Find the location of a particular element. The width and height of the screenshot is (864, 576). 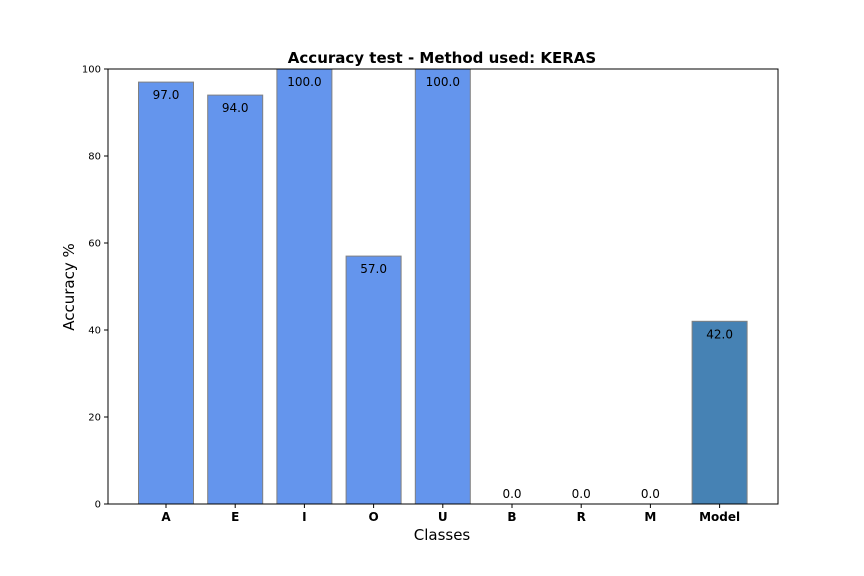

data-label-m: 0.0 is located at coordinates (650, 494).